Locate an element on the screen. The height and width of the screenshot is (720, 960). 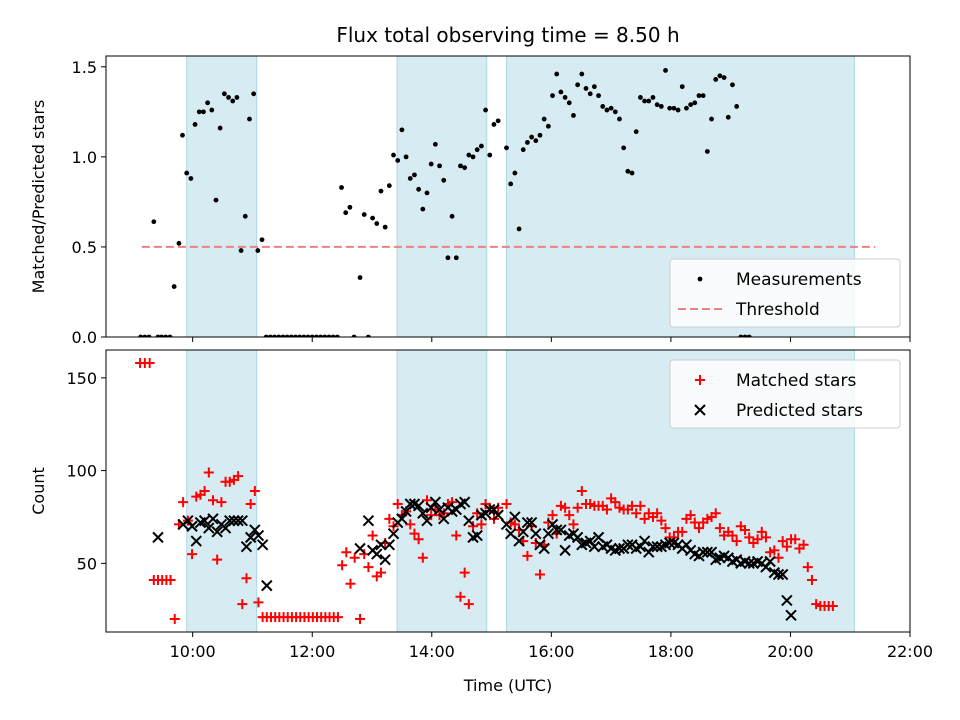
y-axis-title: Count is located at coordinates (38, 491).